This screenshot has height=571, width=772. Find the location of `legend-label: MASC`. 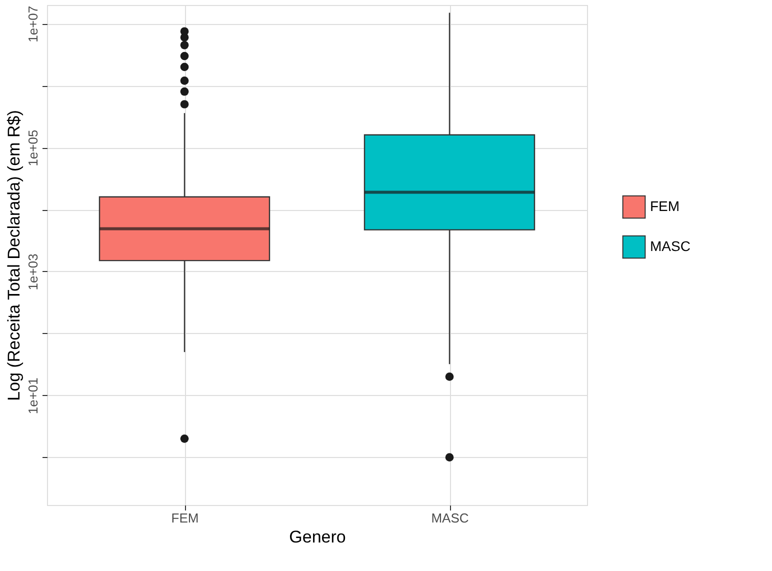

legend-label: MASC is located at coordinates (670, 246).